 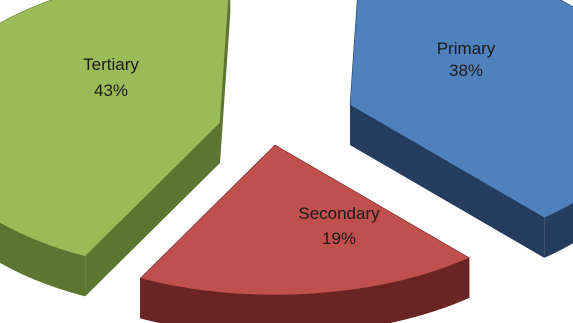 What do you see at coordinates (466, 48) in the screenshot?
I see `slice-name-label: Primary` at bounding box center [466, 48].